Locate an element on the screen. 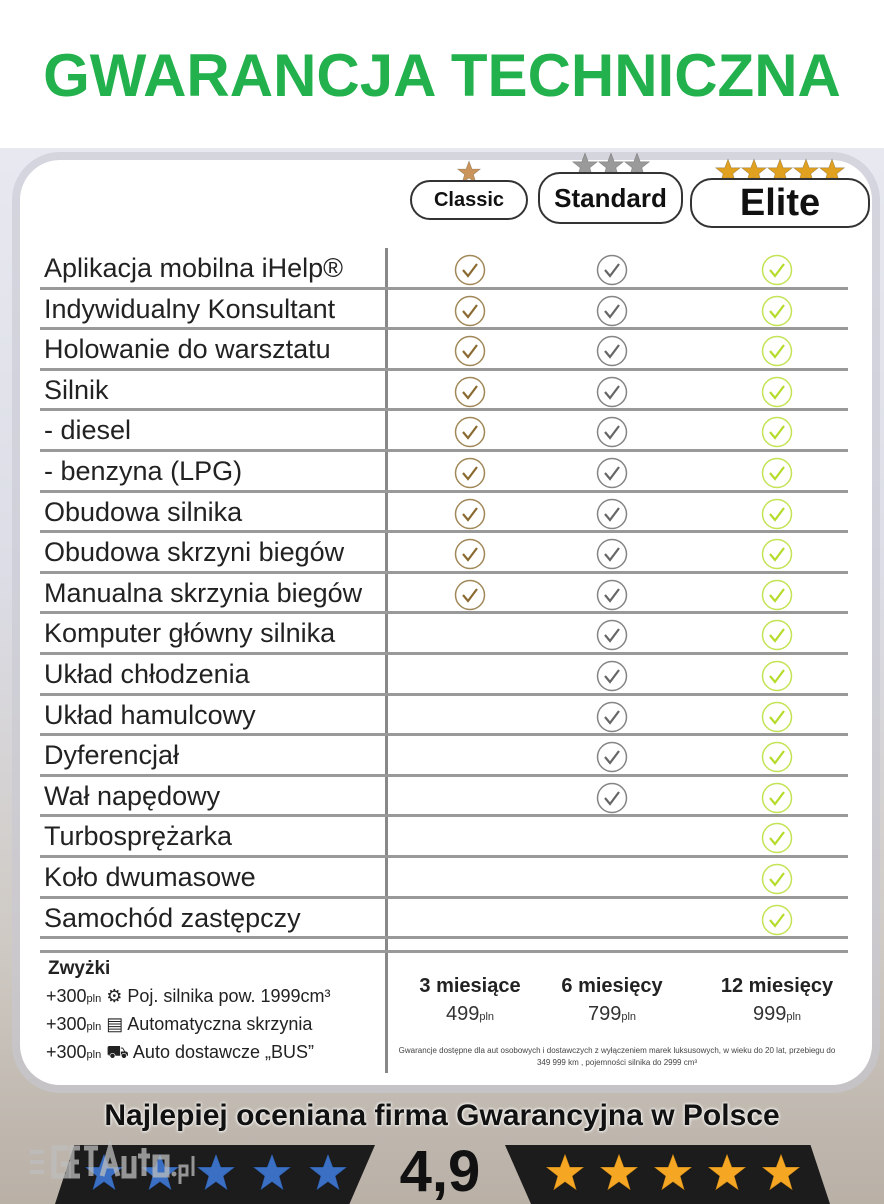 The height and width of the screenshot is (1204, 884). feature-row: Silnik is located at coordinates (444, 391).